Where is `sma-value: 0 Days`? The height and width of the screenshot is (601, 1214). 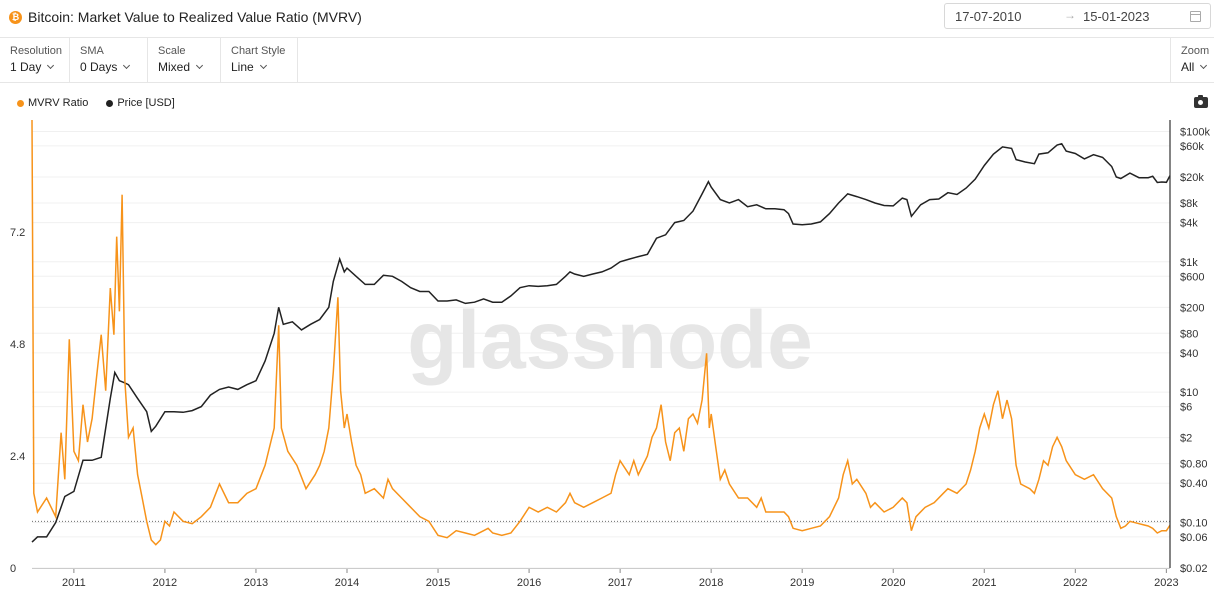 sma-value: 0 Days is located at coordinates (108, 67).